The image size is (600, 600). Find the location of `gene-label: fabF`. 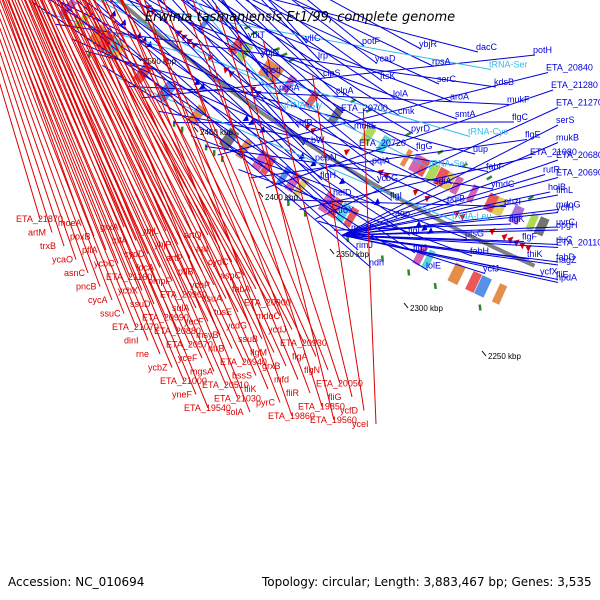

gene-label: fabF is located at coordinates (495, 167).